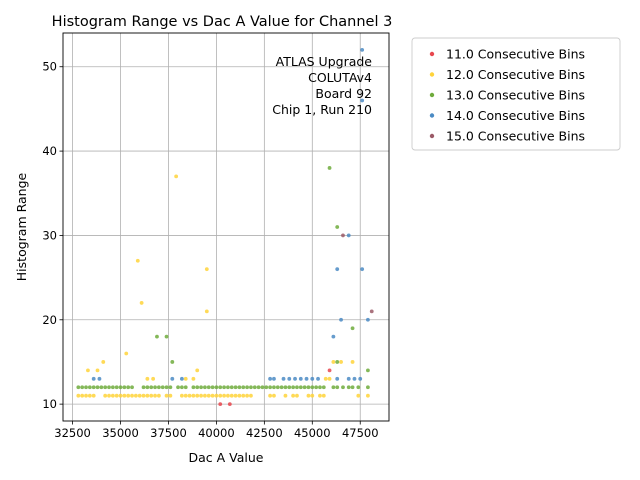  I want to click on annotation-line-1: ATLAS Upgrade, so click(324, 61).